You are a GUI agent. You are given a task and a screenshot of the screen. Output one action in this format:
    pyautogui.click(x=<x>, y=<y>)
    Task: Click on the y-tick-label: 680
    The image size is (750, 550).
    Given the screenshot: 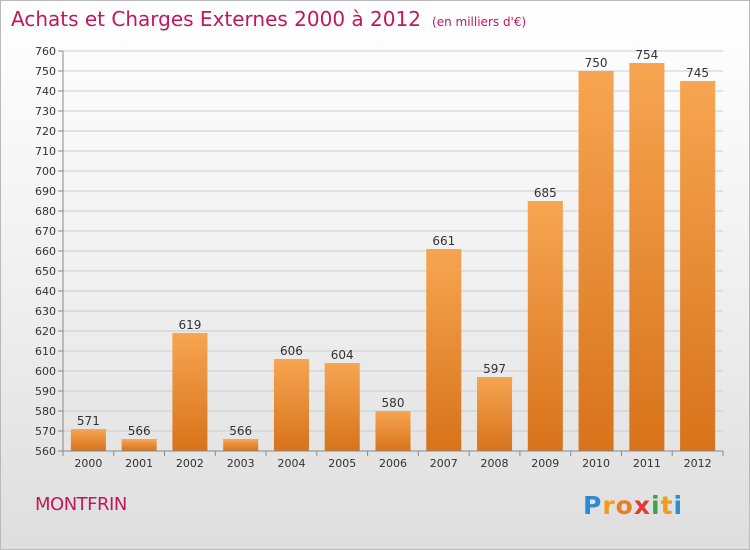 What is the action you would take?
    pyautogui.click(x=45, y=211)
    